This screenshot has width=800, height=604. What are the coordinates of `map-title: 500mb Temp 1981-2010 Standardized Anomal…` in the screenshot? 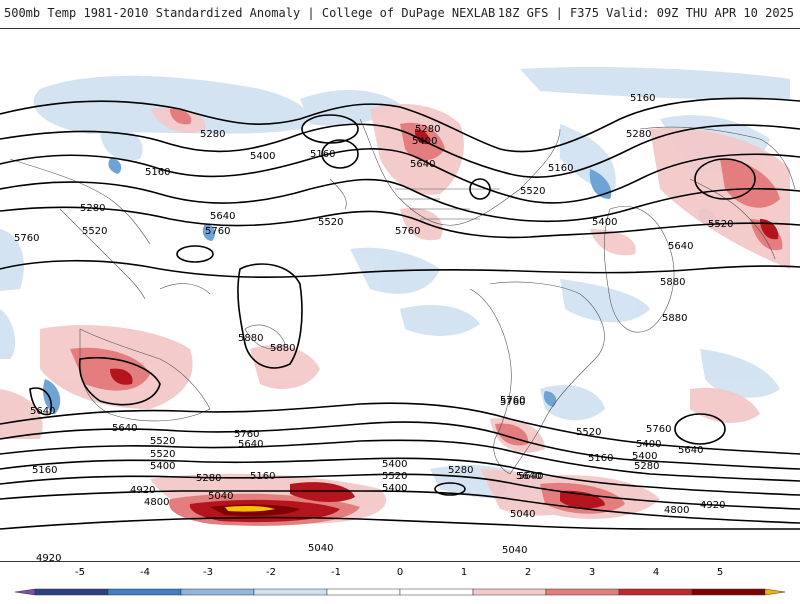 It's located at (250, 13).